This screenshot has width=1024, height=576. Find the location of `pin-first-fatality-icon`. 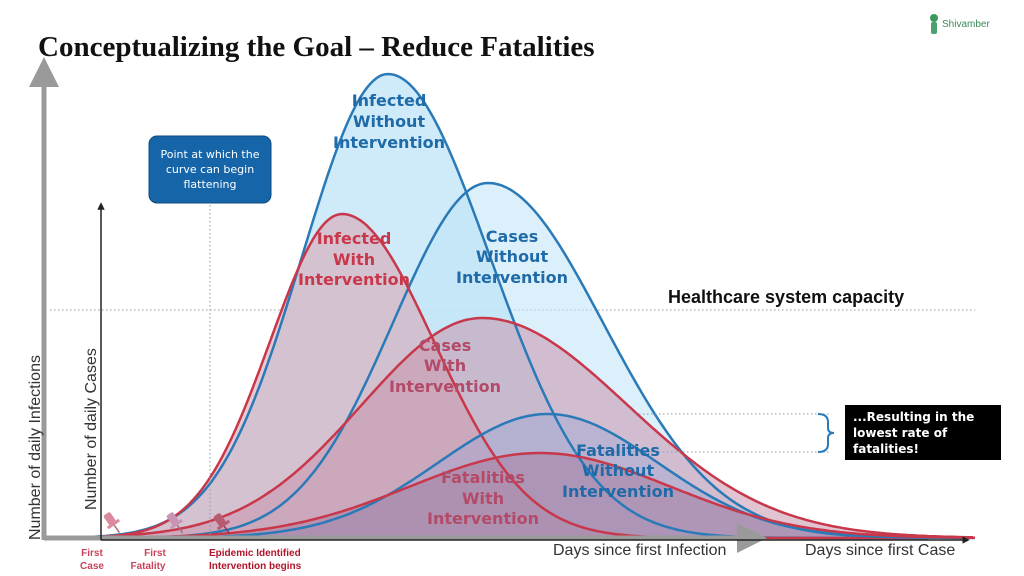

pin-first-fatality-icon is located at coordinates (175, 523).